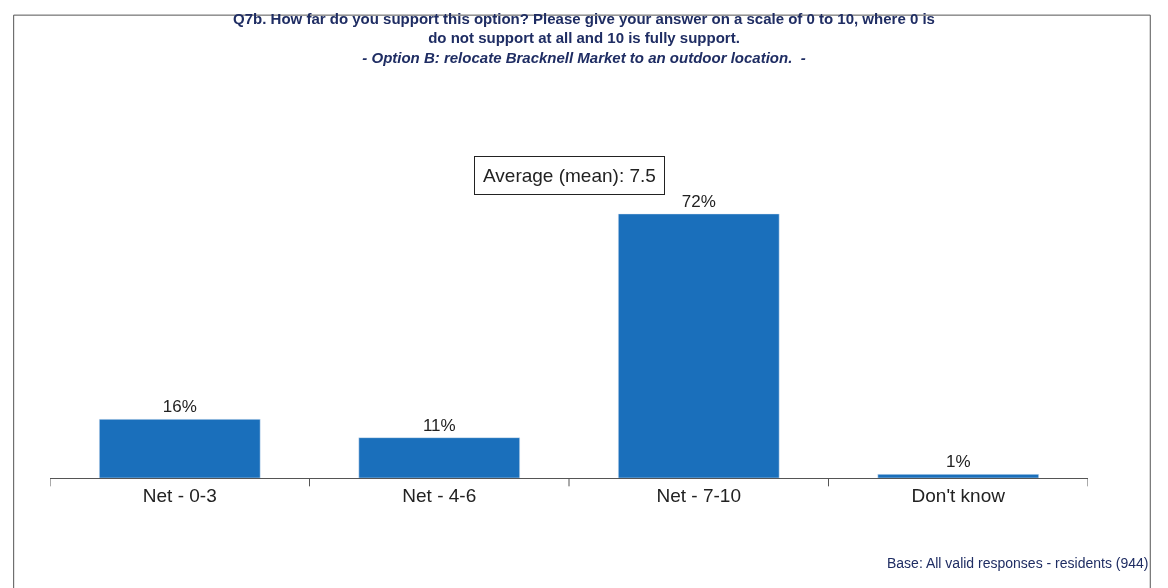 The height and width of the screenshot is (588, 1168). I want to click on data-label: 1%, so click(958, 462).